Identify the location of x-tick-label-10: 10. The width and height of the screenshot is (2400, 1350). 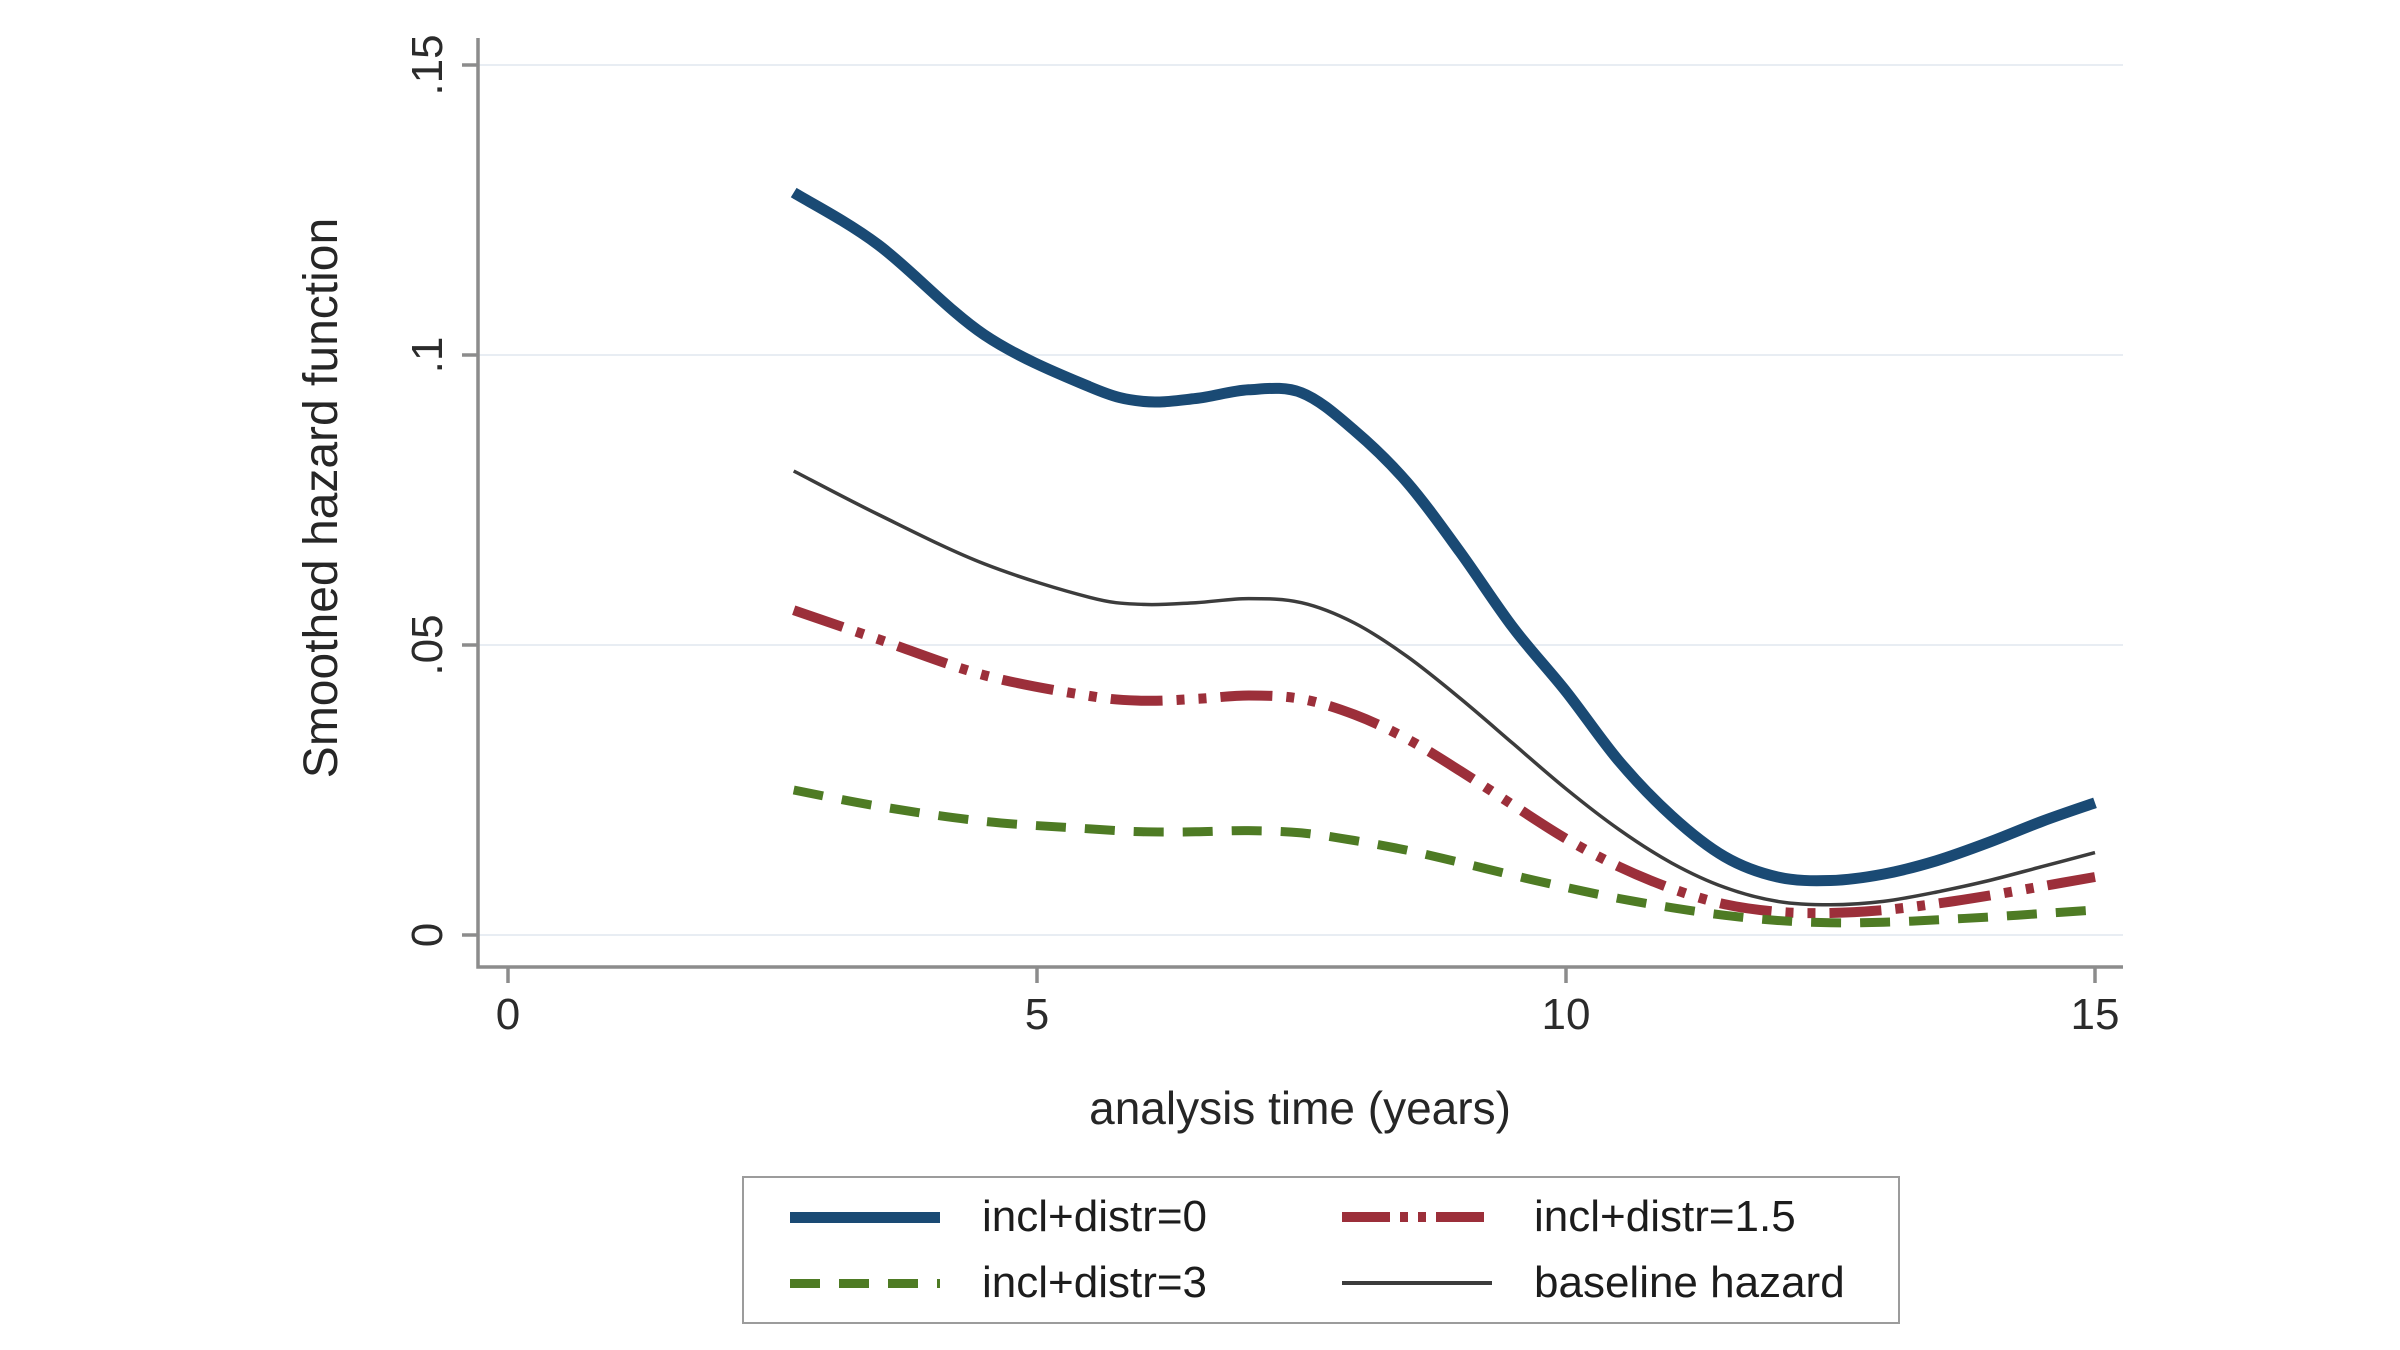
(1566, 1014).